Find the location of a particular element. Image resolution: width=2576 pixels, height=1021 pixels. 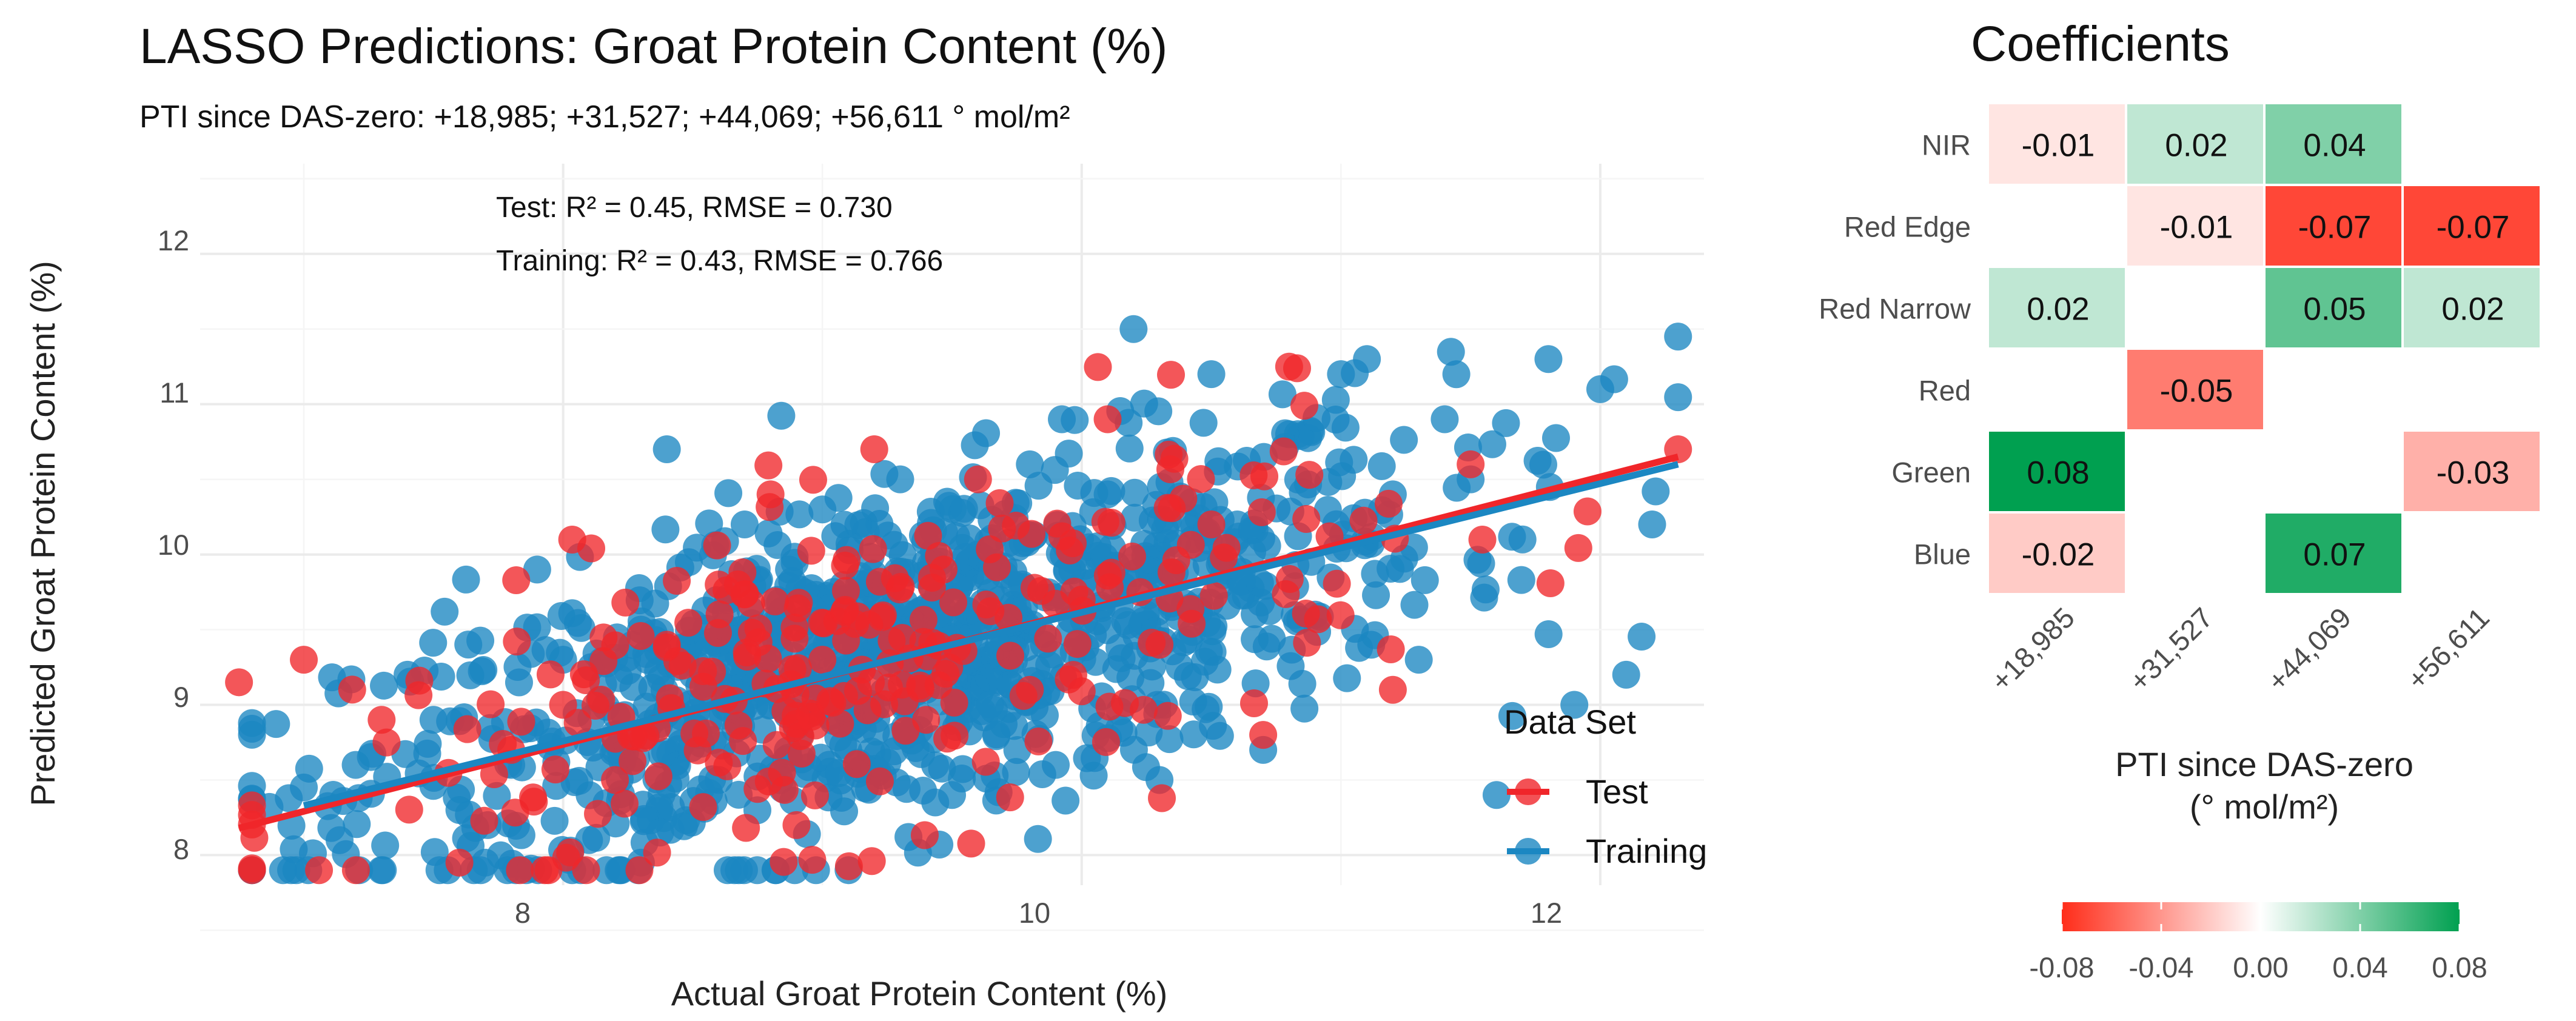

colorbar-tick-label: 0.04 is located at coordinates (2359, 967).